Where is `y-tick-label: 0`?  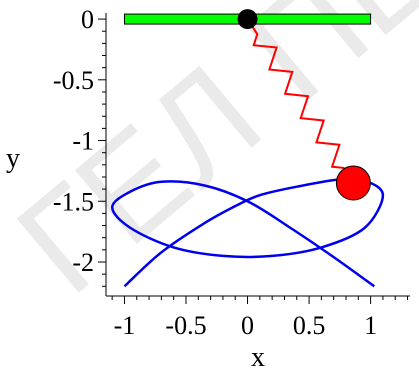 y-tick-label: 0 is located at coordinates (87, 19).